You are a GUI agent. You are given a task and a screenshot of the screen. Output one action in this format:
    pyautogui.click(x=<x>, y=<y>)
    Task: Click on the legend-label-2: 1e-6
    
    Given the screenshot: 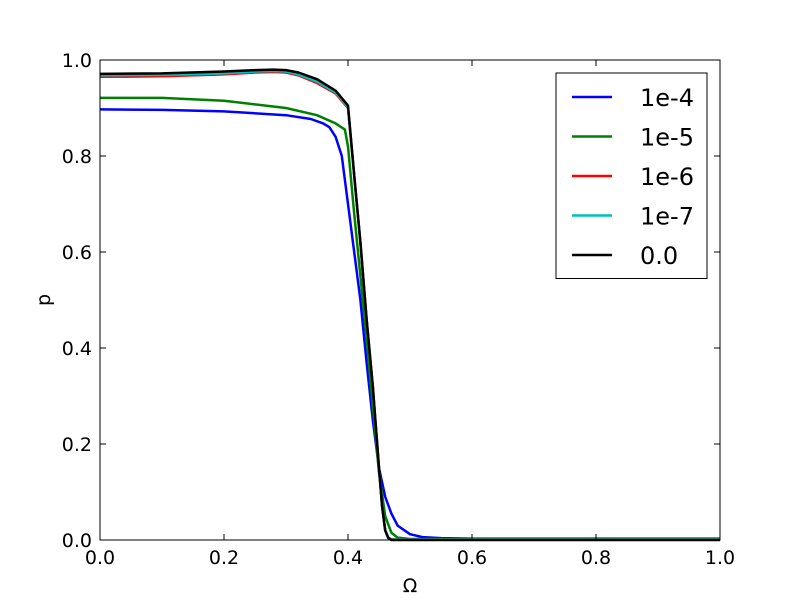 What is the action you would take?
    pyautogui.click(x=667, y=177)
    